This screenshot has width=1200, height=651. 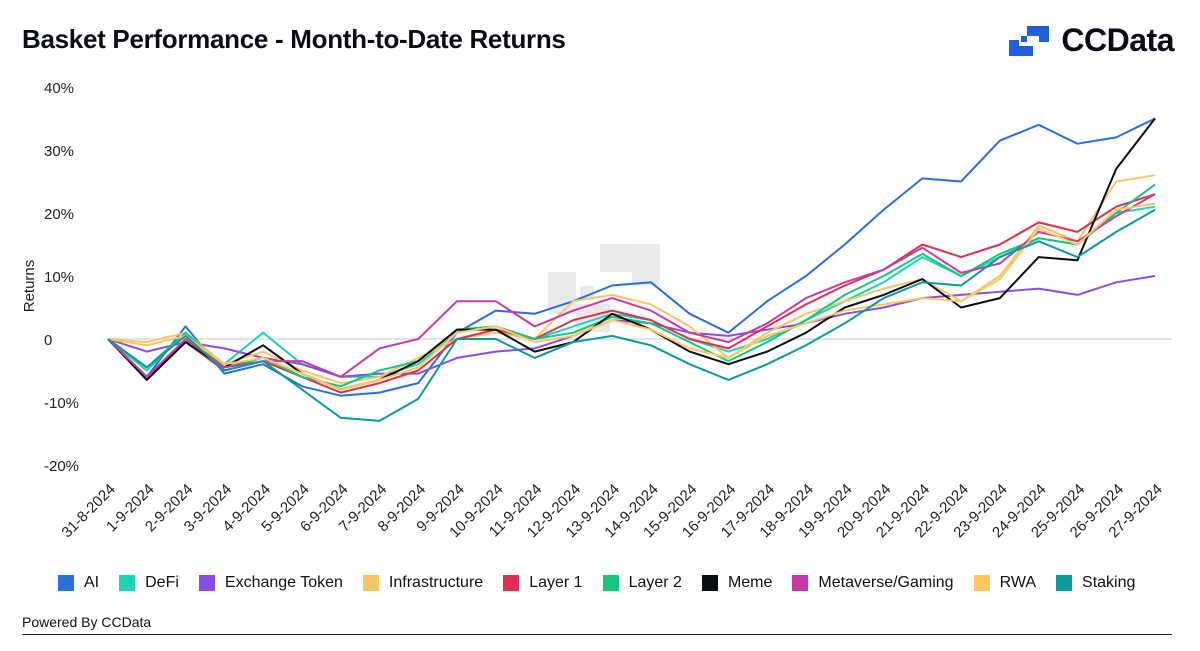 I want to click on legend-label: Metaverse/Gaming, so click(x=886, y=582).